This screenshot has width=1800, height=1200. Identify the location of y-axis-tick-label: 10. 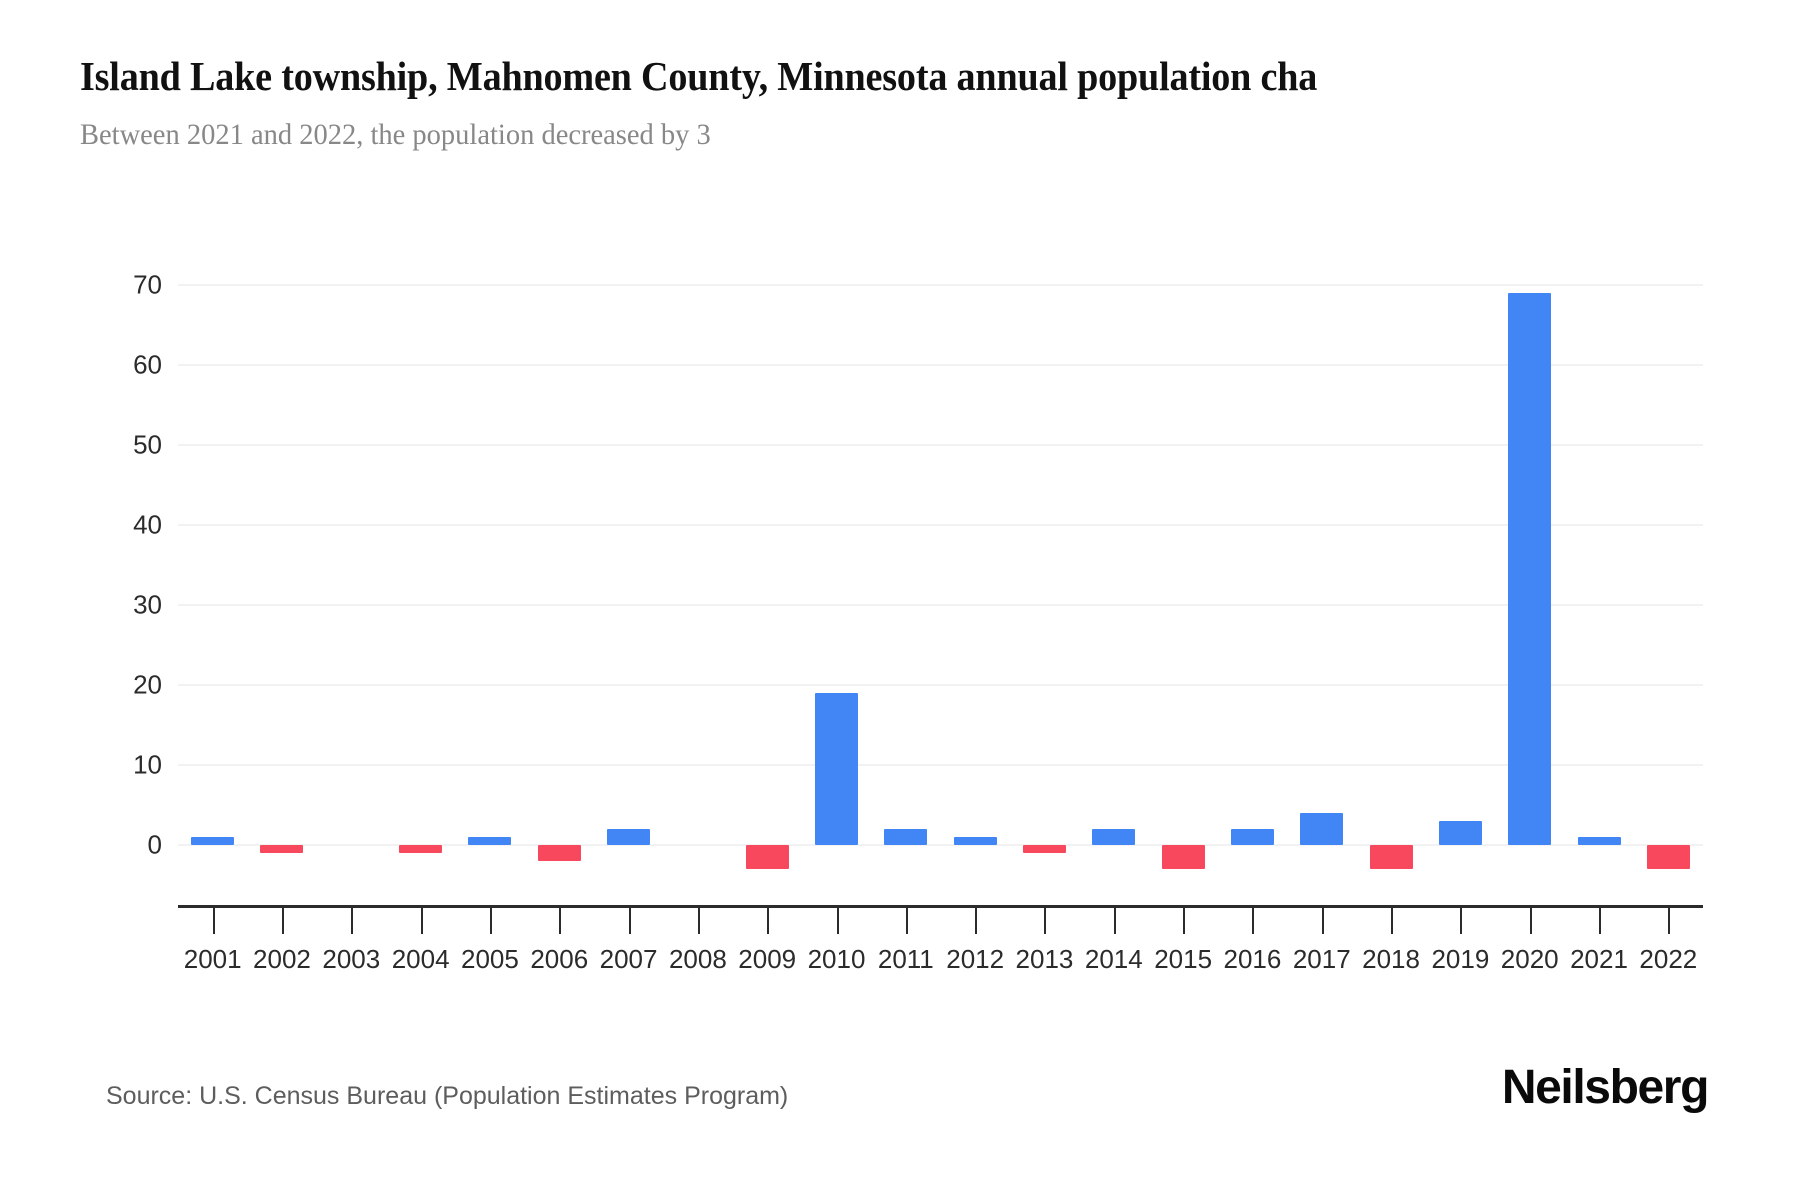
(147, 764).